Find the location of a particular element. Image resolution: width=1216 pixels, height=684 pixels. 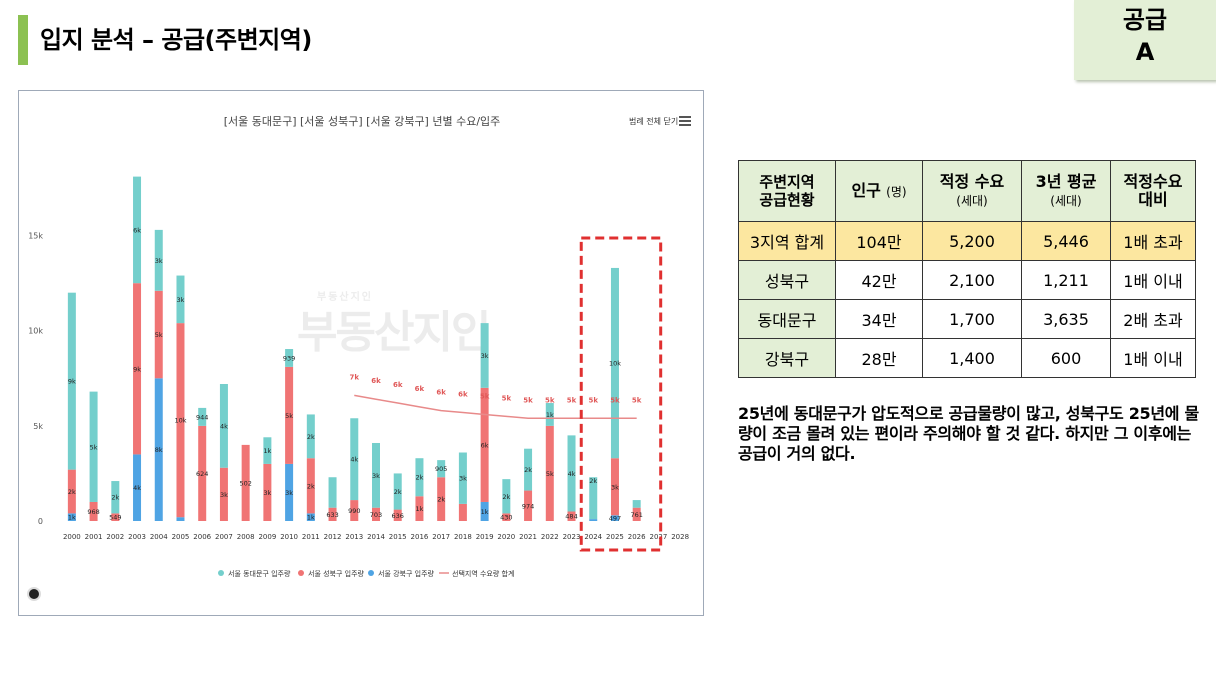

bar-data-label: 9k is located at coordinates (137, 369).